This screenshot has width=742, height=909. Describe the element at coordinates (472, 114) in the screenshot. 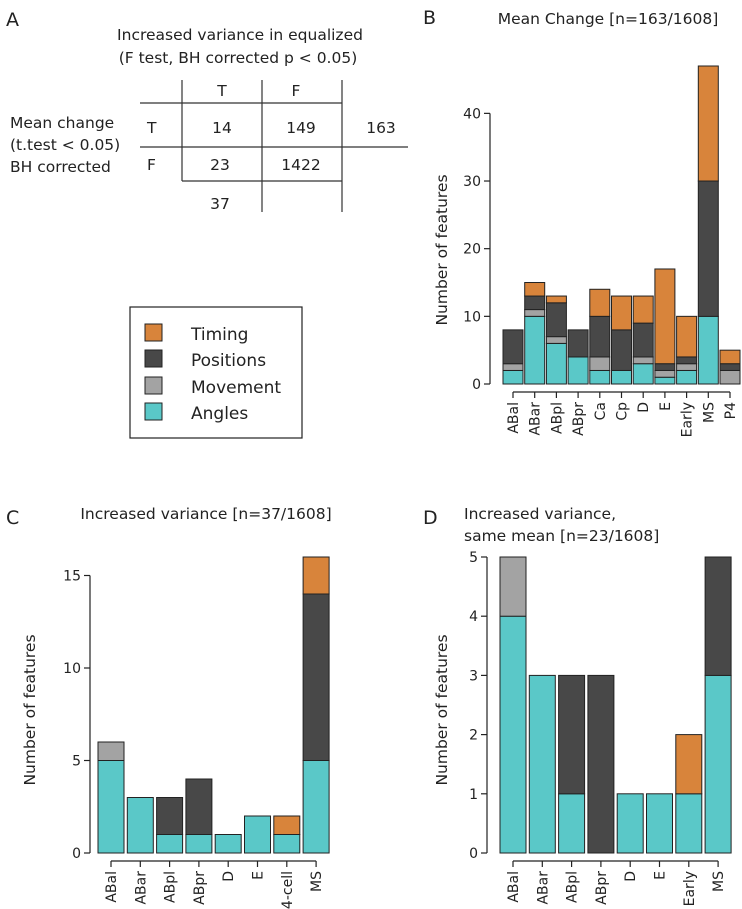

I see `y-tick-label: 40` at that location.